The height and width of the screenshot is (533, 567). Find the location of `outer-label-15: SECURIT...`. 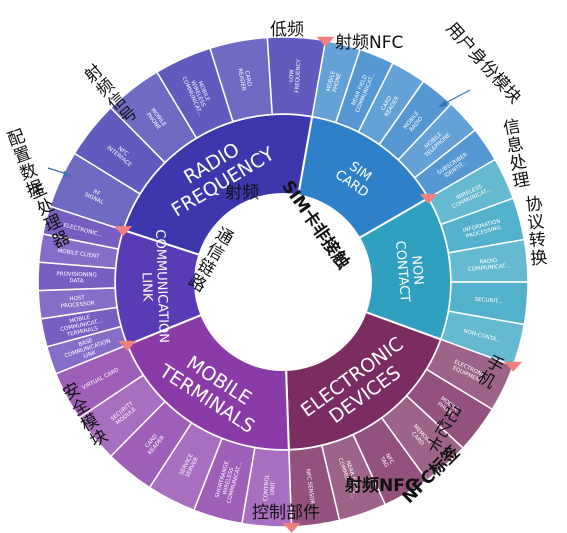

outer-label-15: SECURIT... is located at coordinates (488, 301).